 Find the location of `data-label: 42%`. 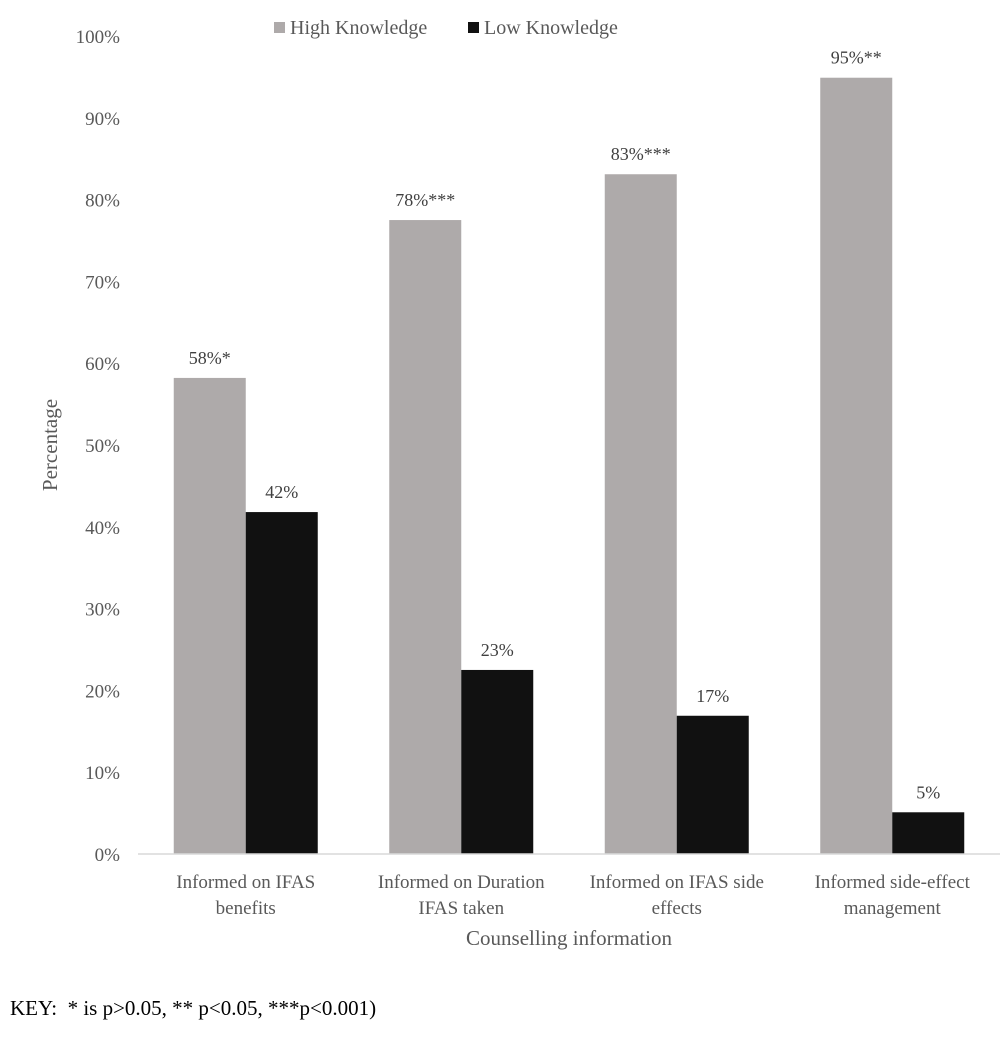

data-label: 42% is located at coordinates (281, 492).